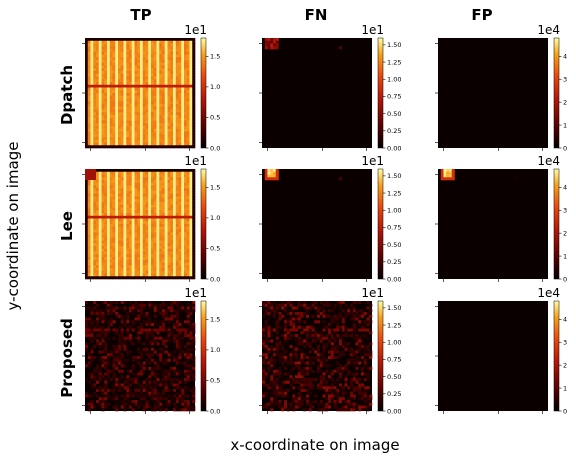  Describe the element at coordinates (394, 279) in the screenshot. I see `colorbar-tick-label: 0.00` at that location.